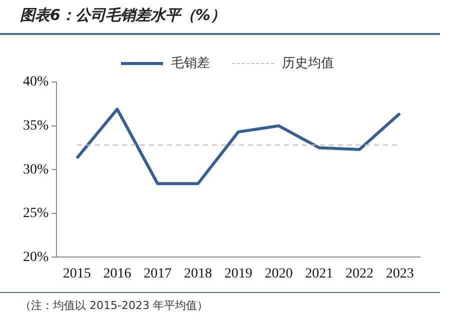 The width and height of the screenshot is (455, 327). I want to click on y-tick-label: 40%, so click(35, 82).